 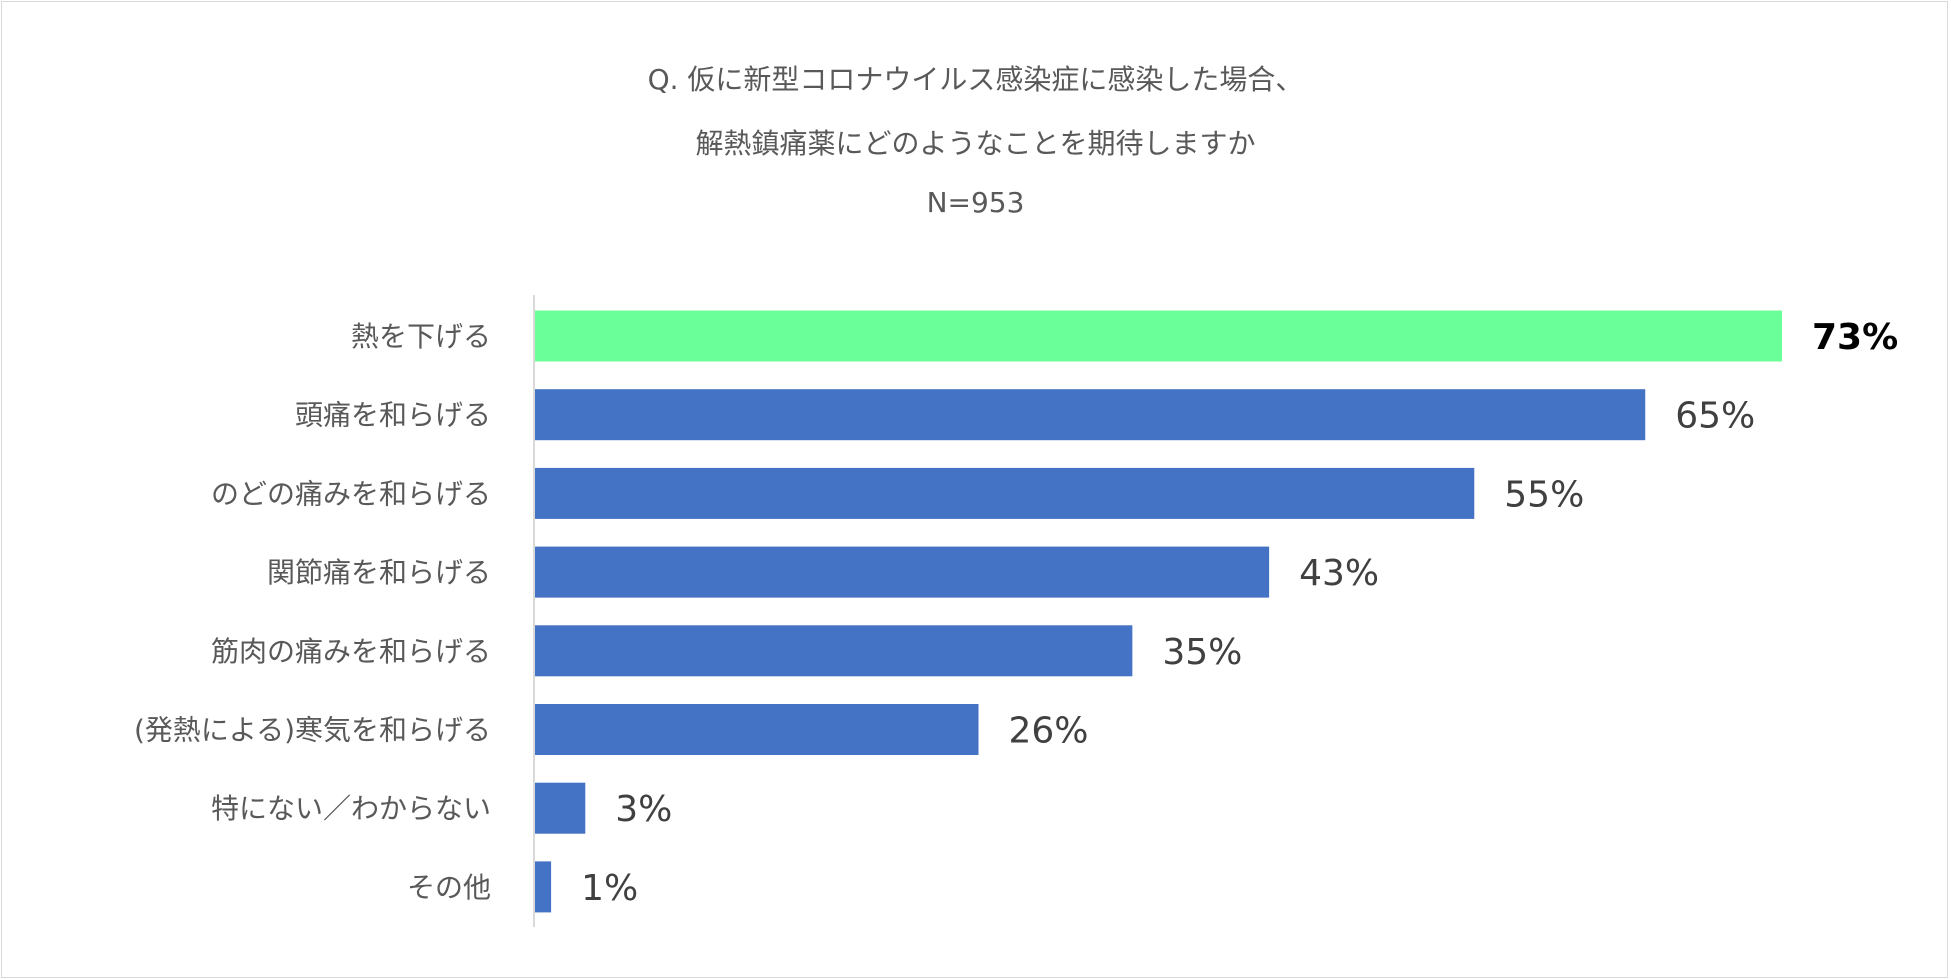 What do you see at coordinates (351, 651) in the screenshot?
I see `category-label: 筋肉の痛みを和らげる` at bounding box center [351, 651].